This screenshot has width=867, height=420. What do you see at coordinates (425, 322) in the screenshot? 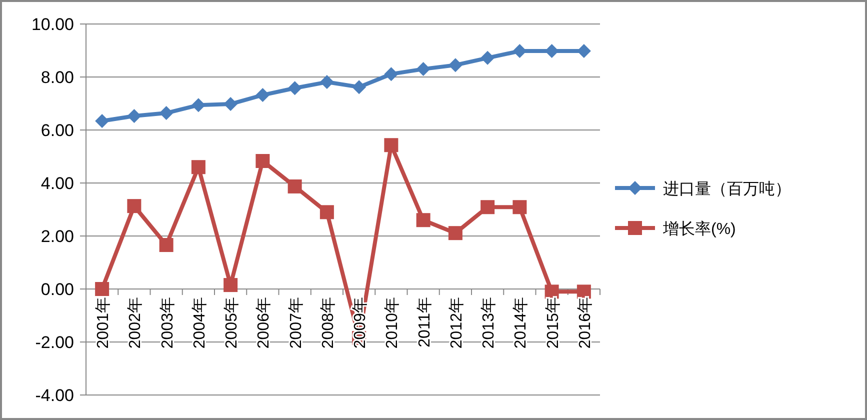
I see `x-tick-label: 2011年` at bounding box center [425, 322].